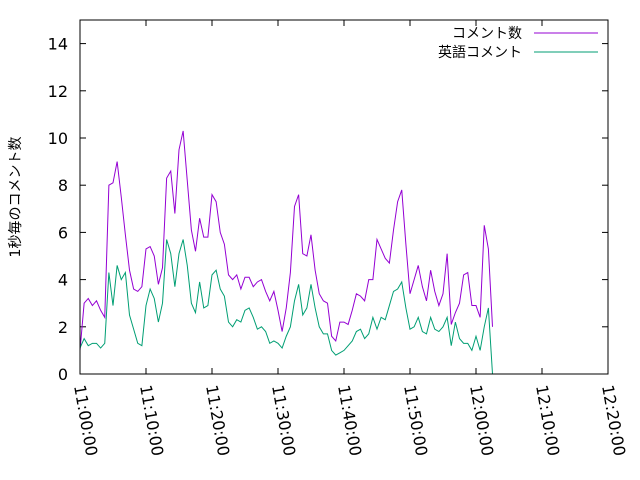 The width and height of the screenshot is (640, 480). Describe the element at coordinates (63, 280) in the screenshot. I see `y-tick-label: 4` at that location.